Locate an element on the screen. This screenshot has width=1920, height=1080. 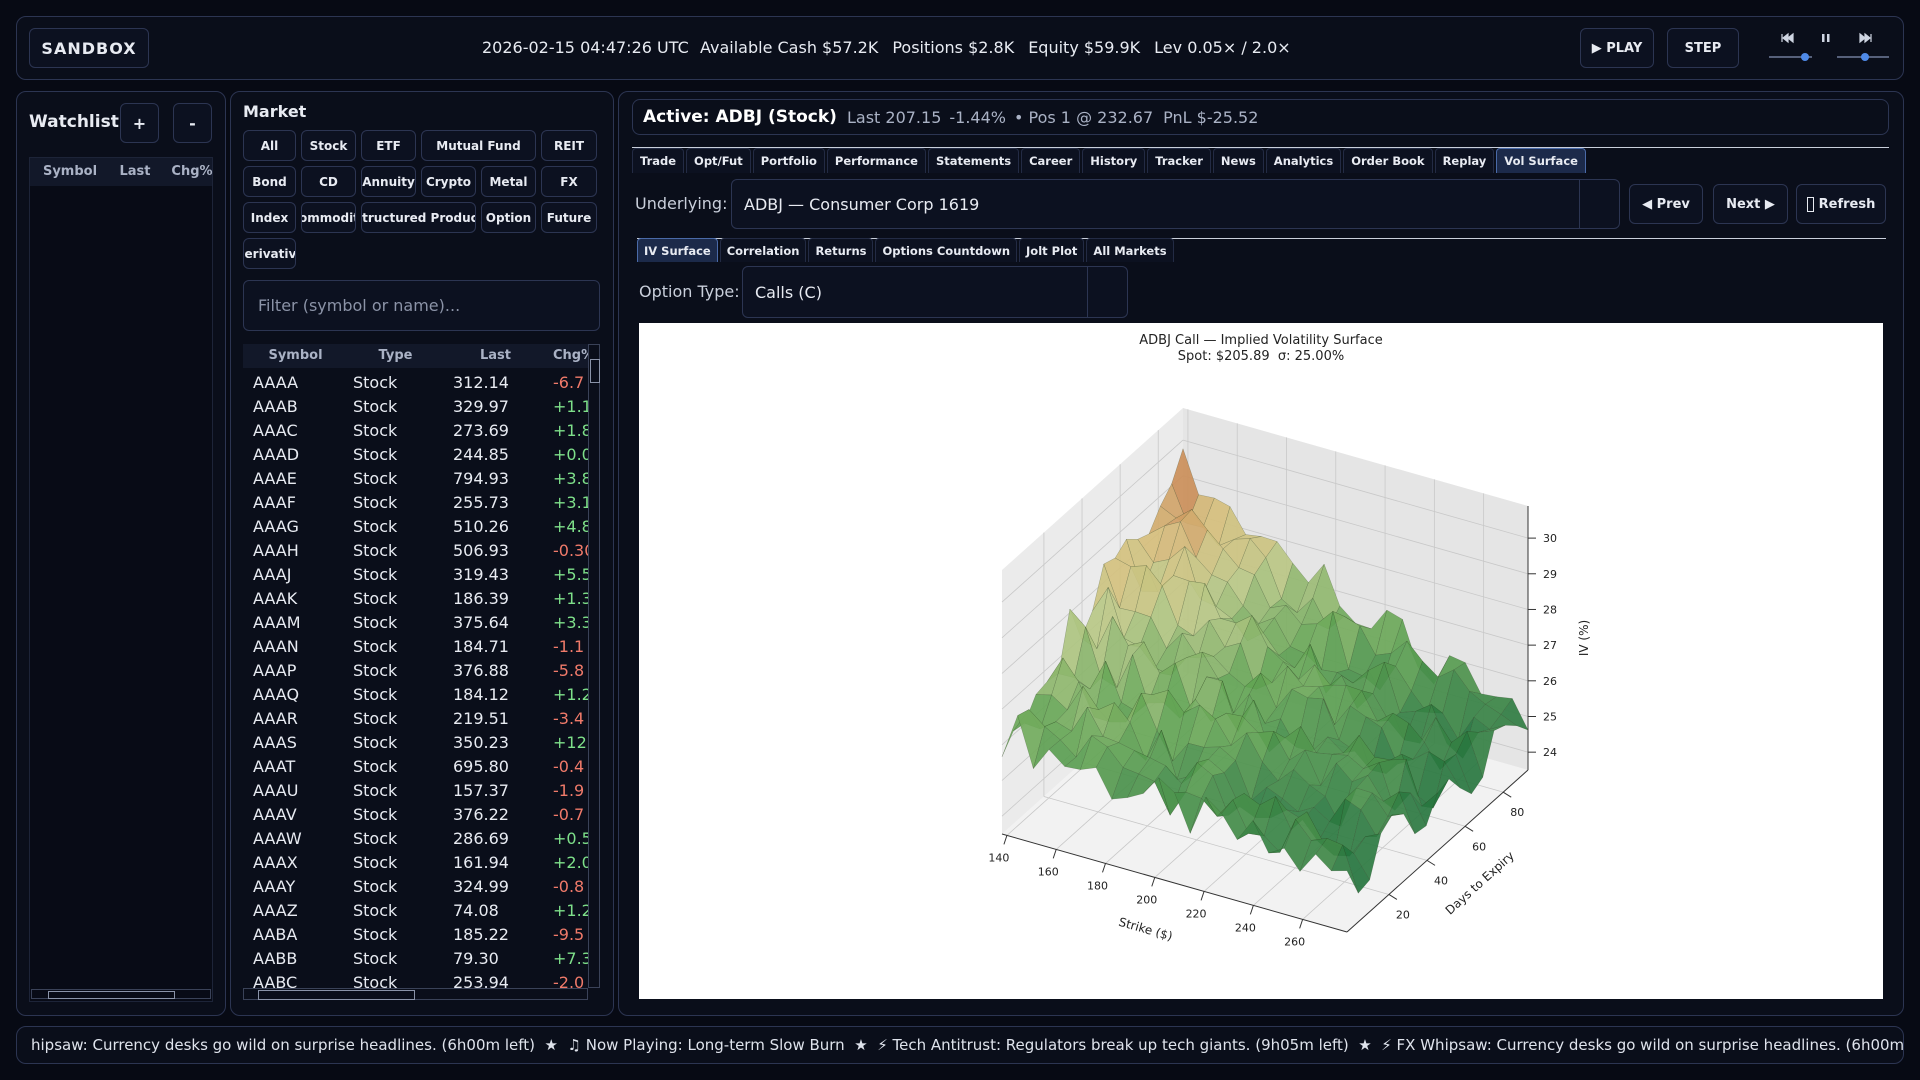
tab: Performance is located at coordinates (876, 160).